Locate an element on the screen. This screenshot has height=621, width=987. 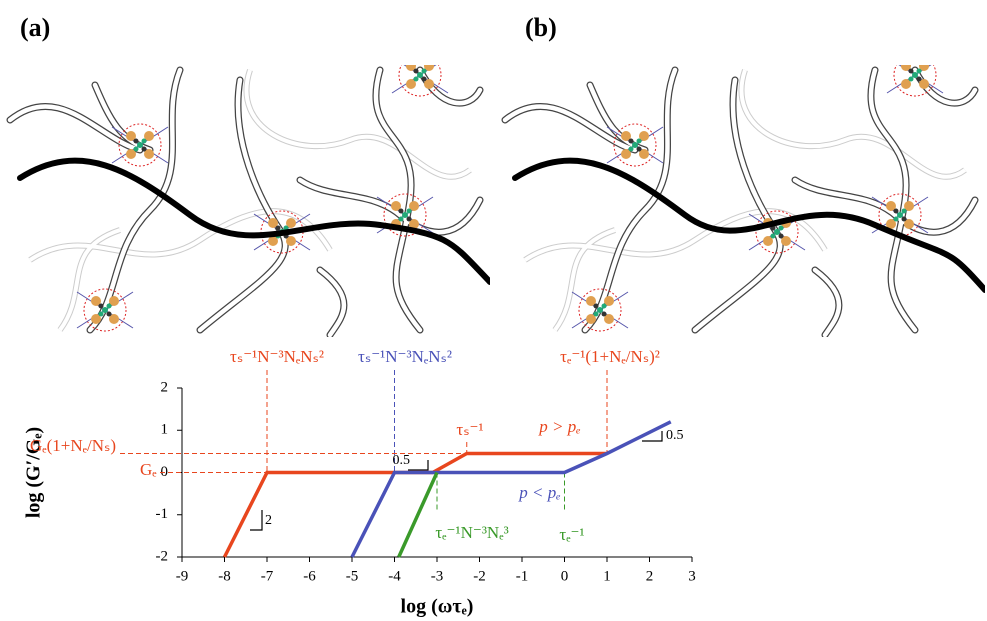
x-tick-label: 1 is located at coordinates (607, 576).